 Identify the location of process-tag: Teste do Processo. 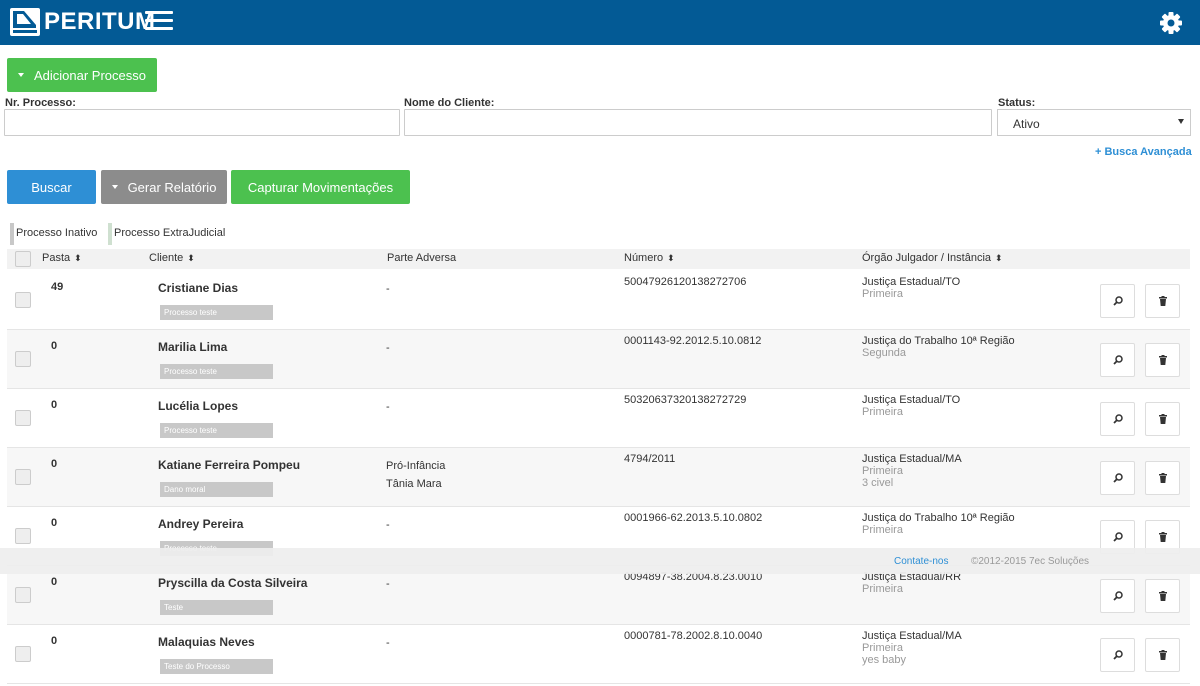
(216, 666).